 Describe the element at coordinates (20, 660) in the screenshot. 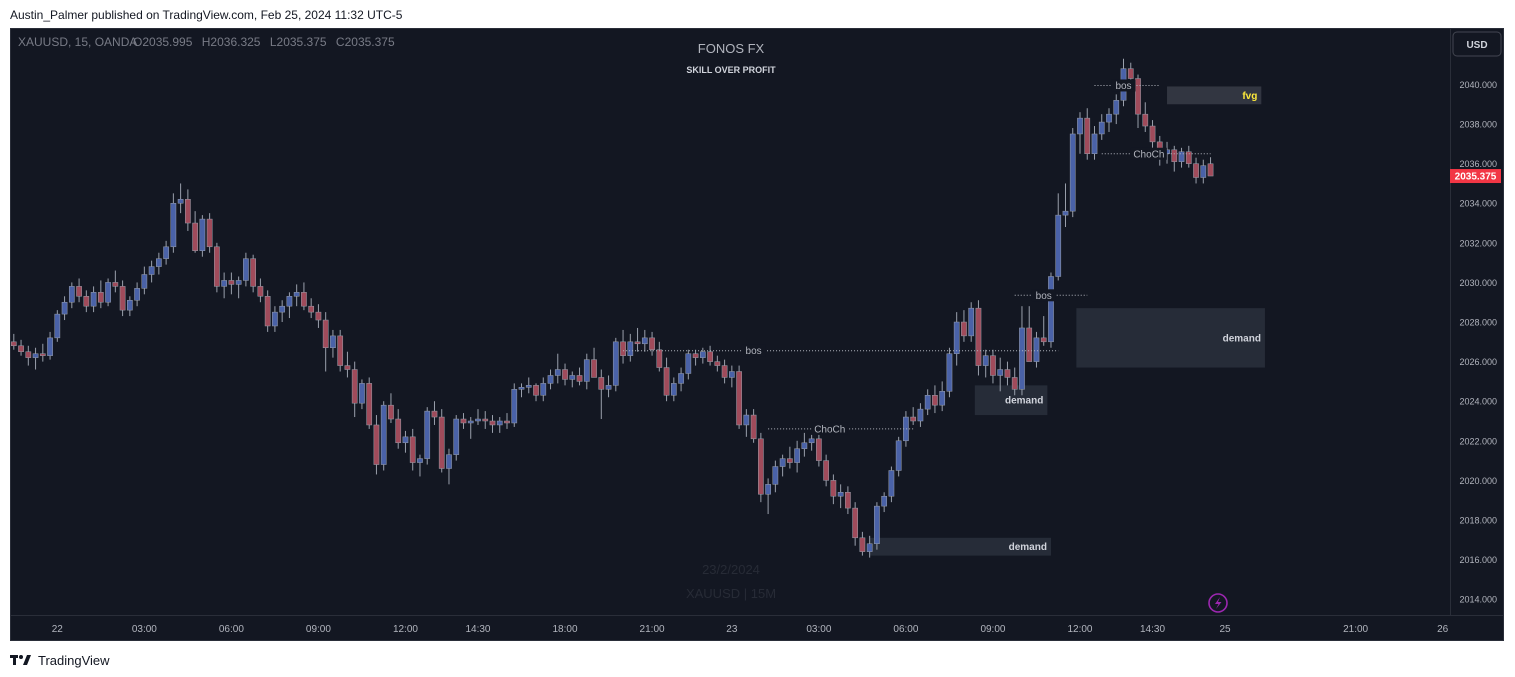

I see `tradingview-logo-icon` at that location.